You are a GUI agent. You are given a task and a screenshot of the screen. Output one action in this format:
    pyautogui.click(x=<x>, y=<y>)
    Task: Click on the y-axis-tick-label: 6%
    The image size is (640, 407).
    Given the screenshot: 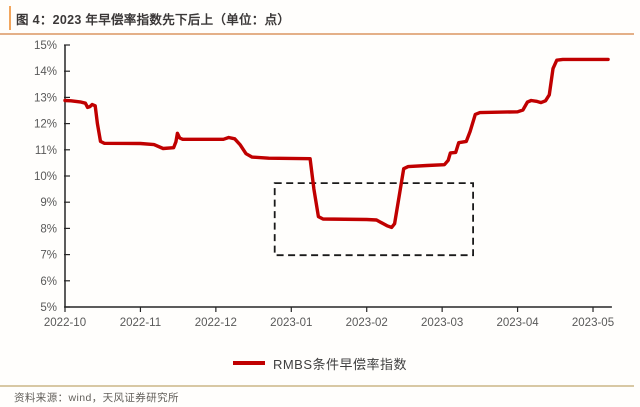 What is the action you would take?
    pyautogui.click(x=48, y=282)
    